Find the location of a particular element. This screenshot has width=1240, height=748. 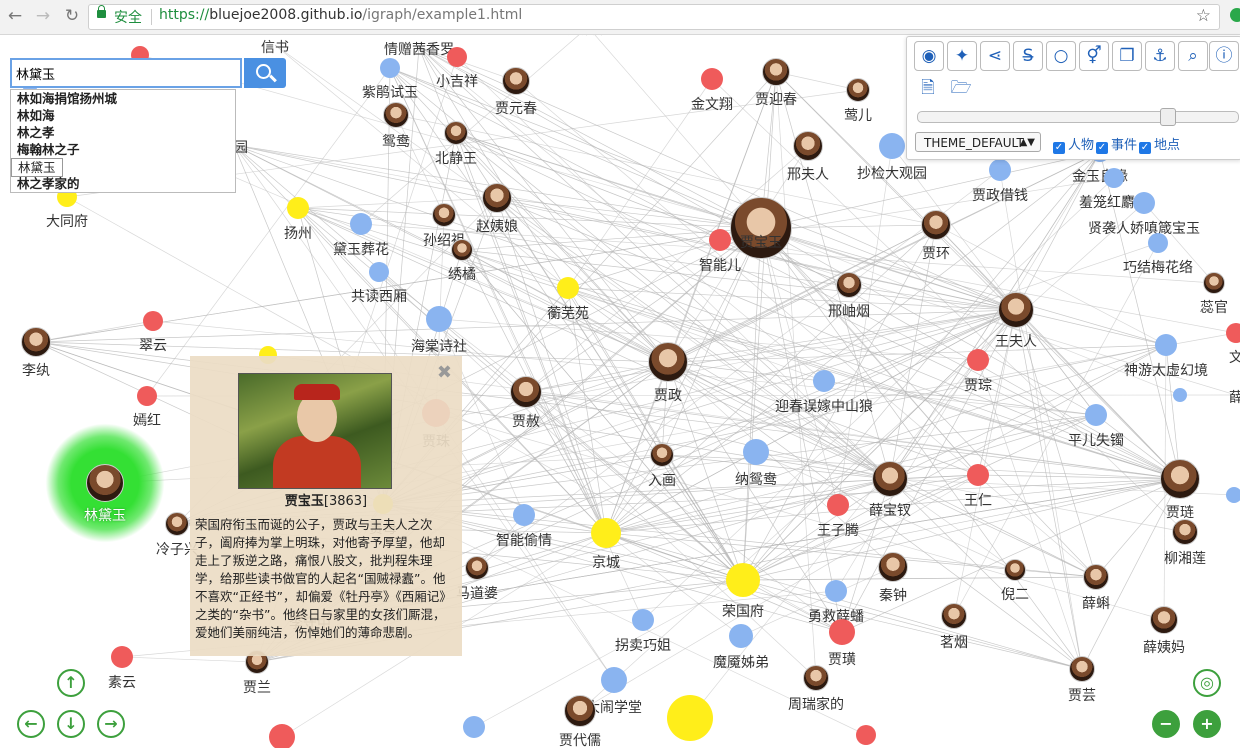

back-arrow-icon: ← is located at coordinates (15, 16).